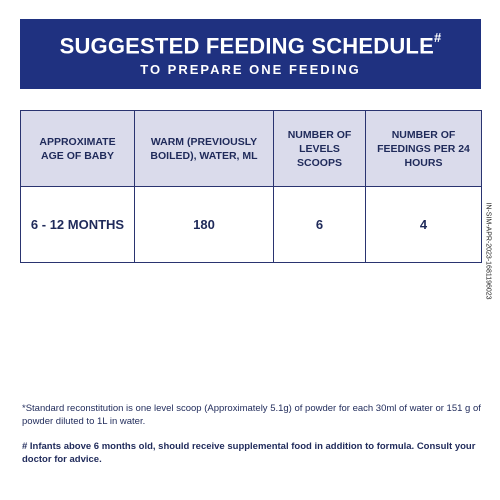 The image size is (500, 500). Describe the element at coordinates (423, 148) in the screenshot. I see `column-header-feedings: NUMBER OF FEEDINGS PER 24 HOURS` at that location.